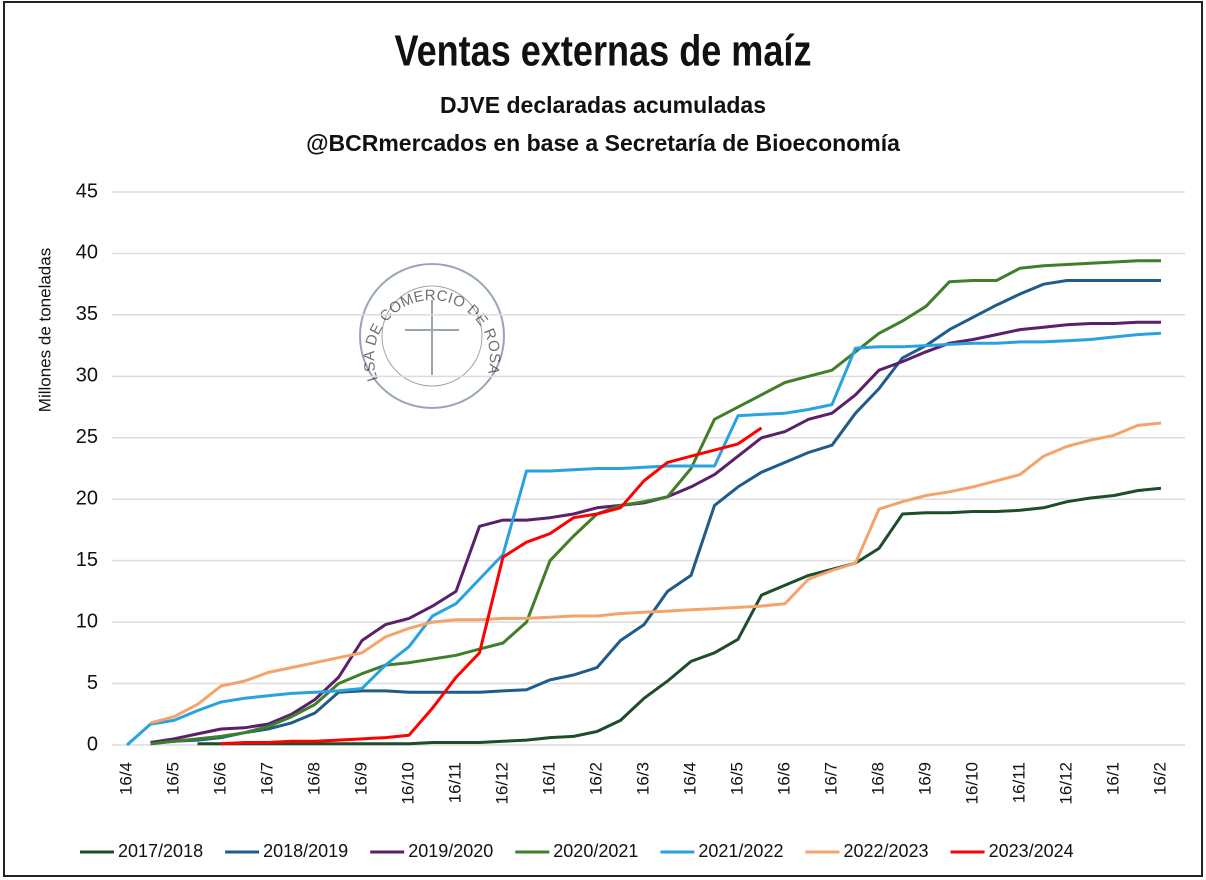  Describe the element at coordinates (603, 50) in the screenshot. I see `chart-title: Ventas externas de maíz` at that location.